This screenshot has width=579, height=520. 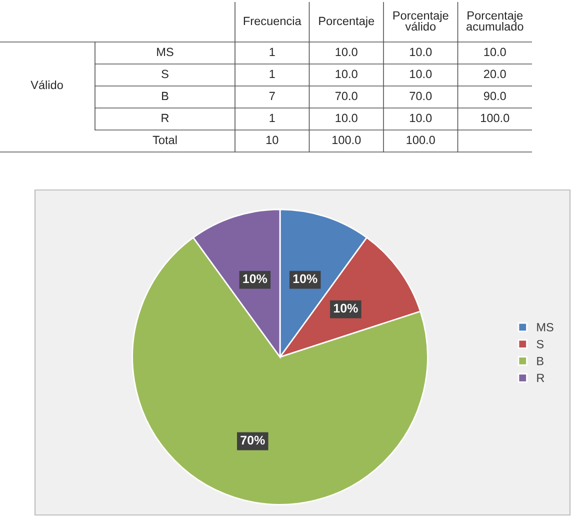 I want to click on category-label: Porcentaje, so click(x=346, y=22).